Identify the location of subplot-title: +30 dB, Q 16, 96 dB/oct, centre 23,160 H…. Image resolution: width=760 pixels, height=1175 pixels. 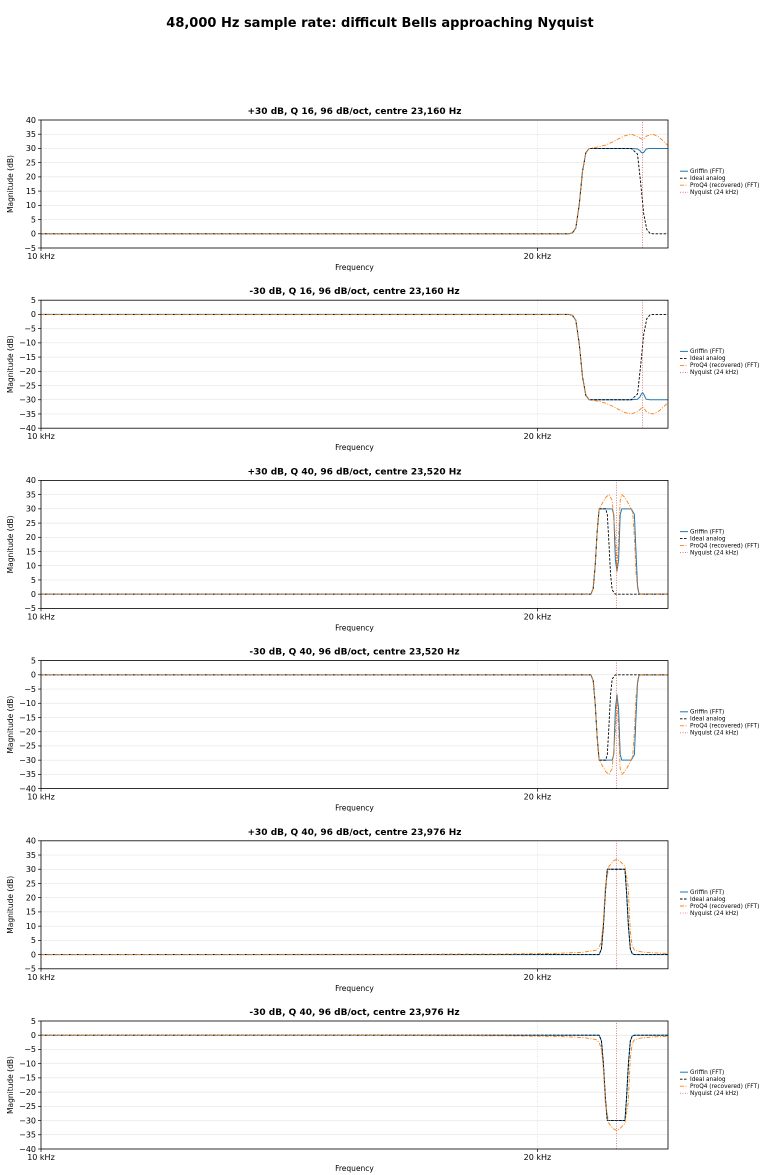
(355, 112).